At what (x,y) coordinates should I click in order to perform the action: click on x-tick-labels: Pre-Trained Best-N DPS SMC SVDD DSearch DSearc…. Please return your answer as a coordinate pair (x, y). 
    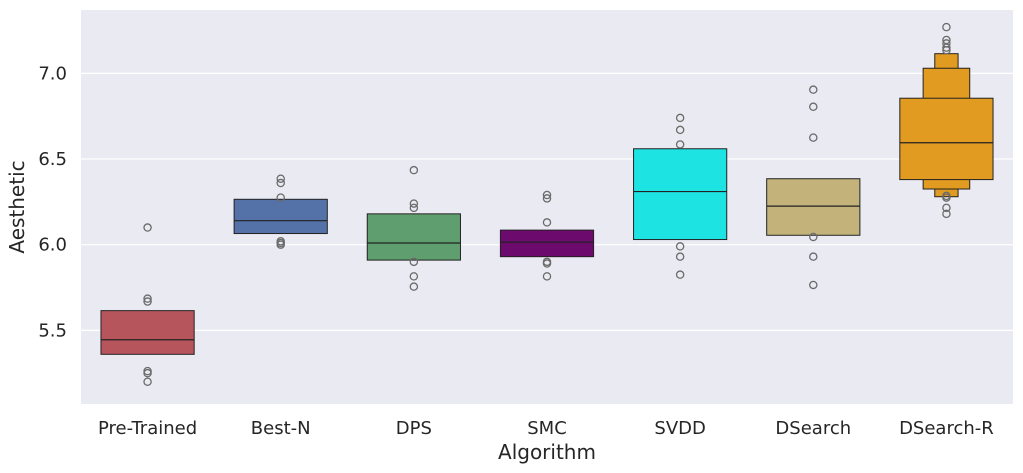
    Looking at the image, I should click on (546, 428).